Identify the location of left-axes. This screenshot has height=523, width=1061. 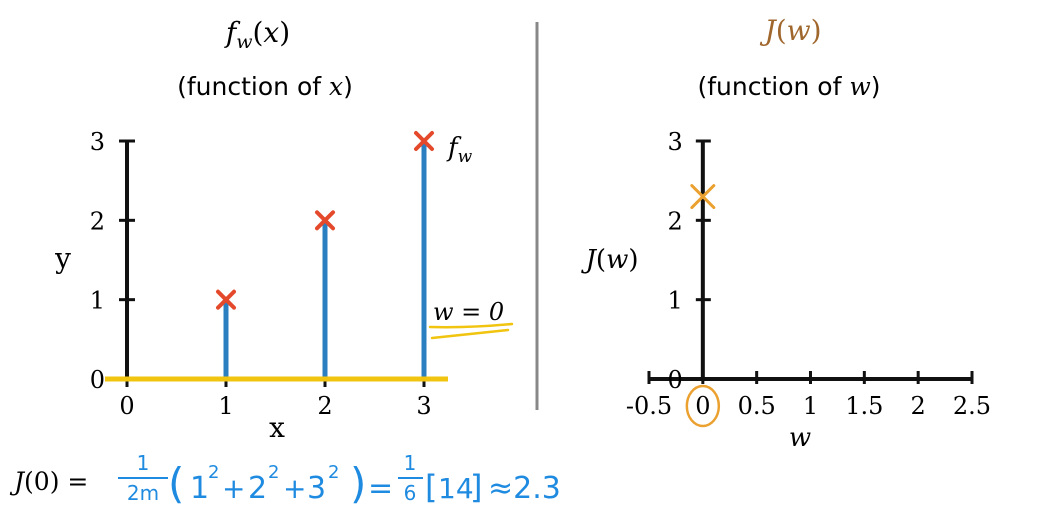
(278, 261).